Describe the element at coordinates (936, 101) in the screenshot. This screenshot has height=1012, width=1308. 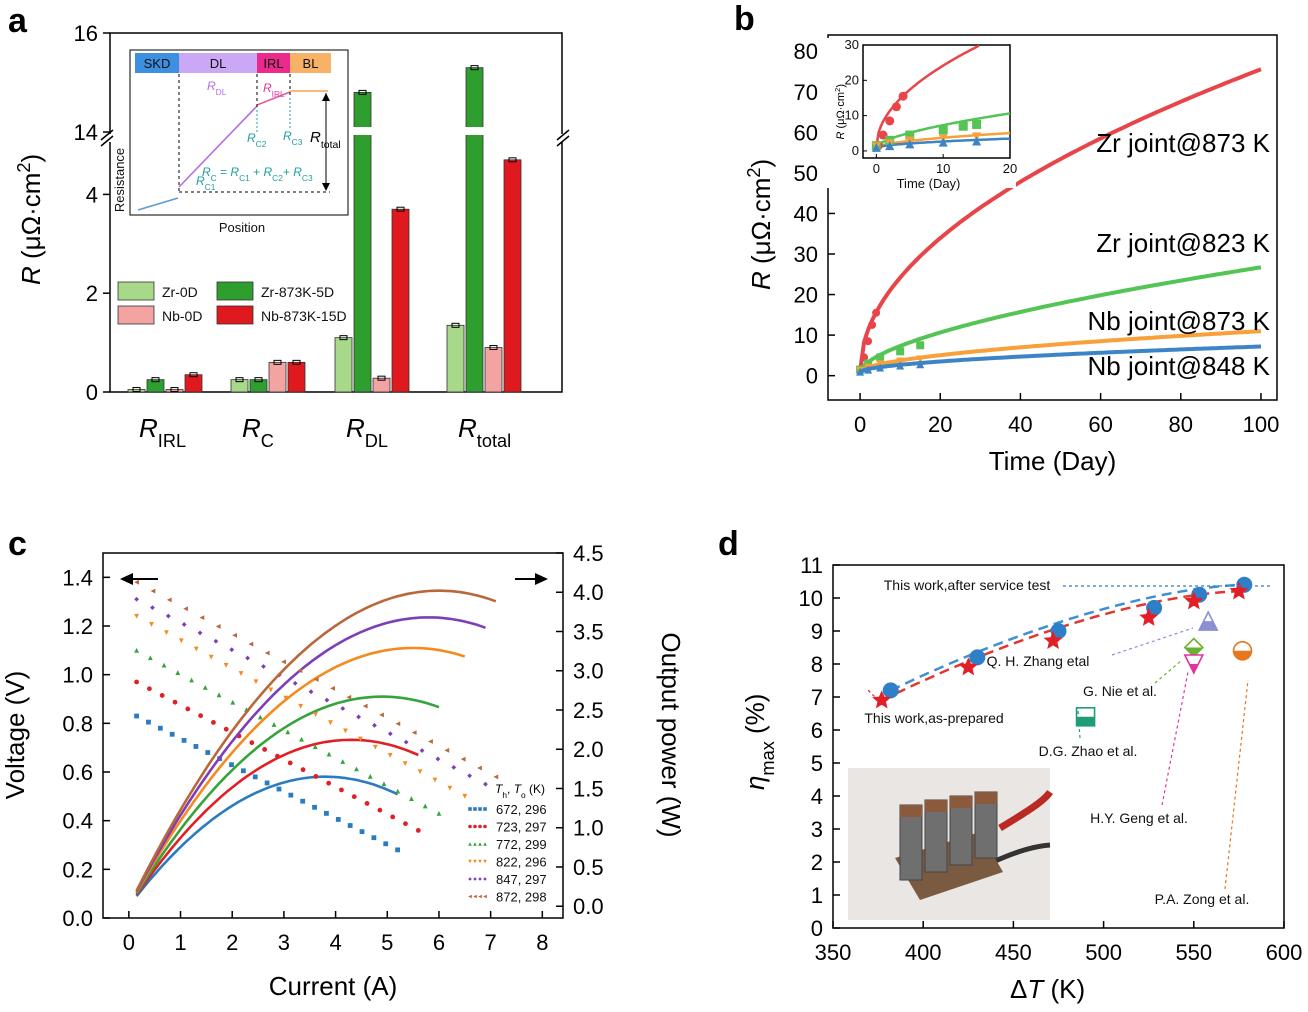
I see `inset-frame` at that location.